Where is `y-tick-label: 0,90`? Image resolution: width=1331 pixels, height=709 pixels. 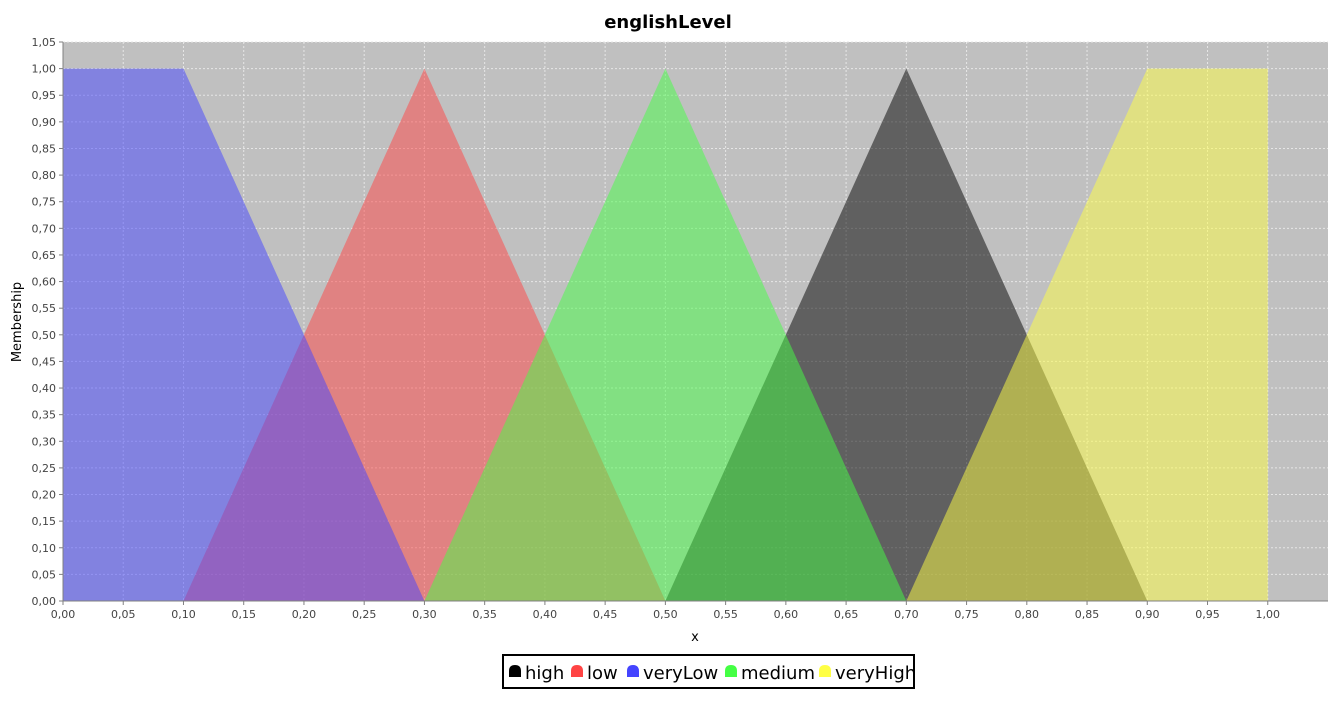
y-tick-label: 0,90 is located at coordinates (44, 122).